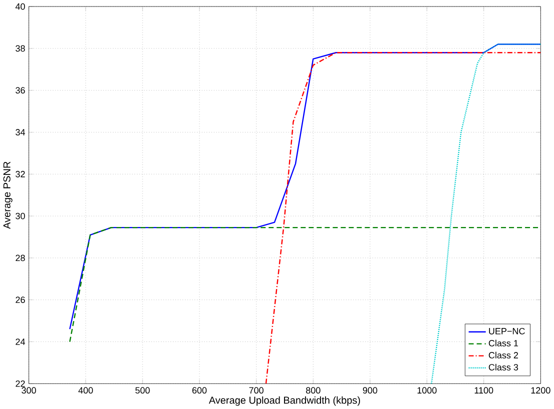 This screenshot has height=409, width=554. Describe the element at coordinates (256, 390) in the screenshot. I see `x-tick-label: 700` at that location.